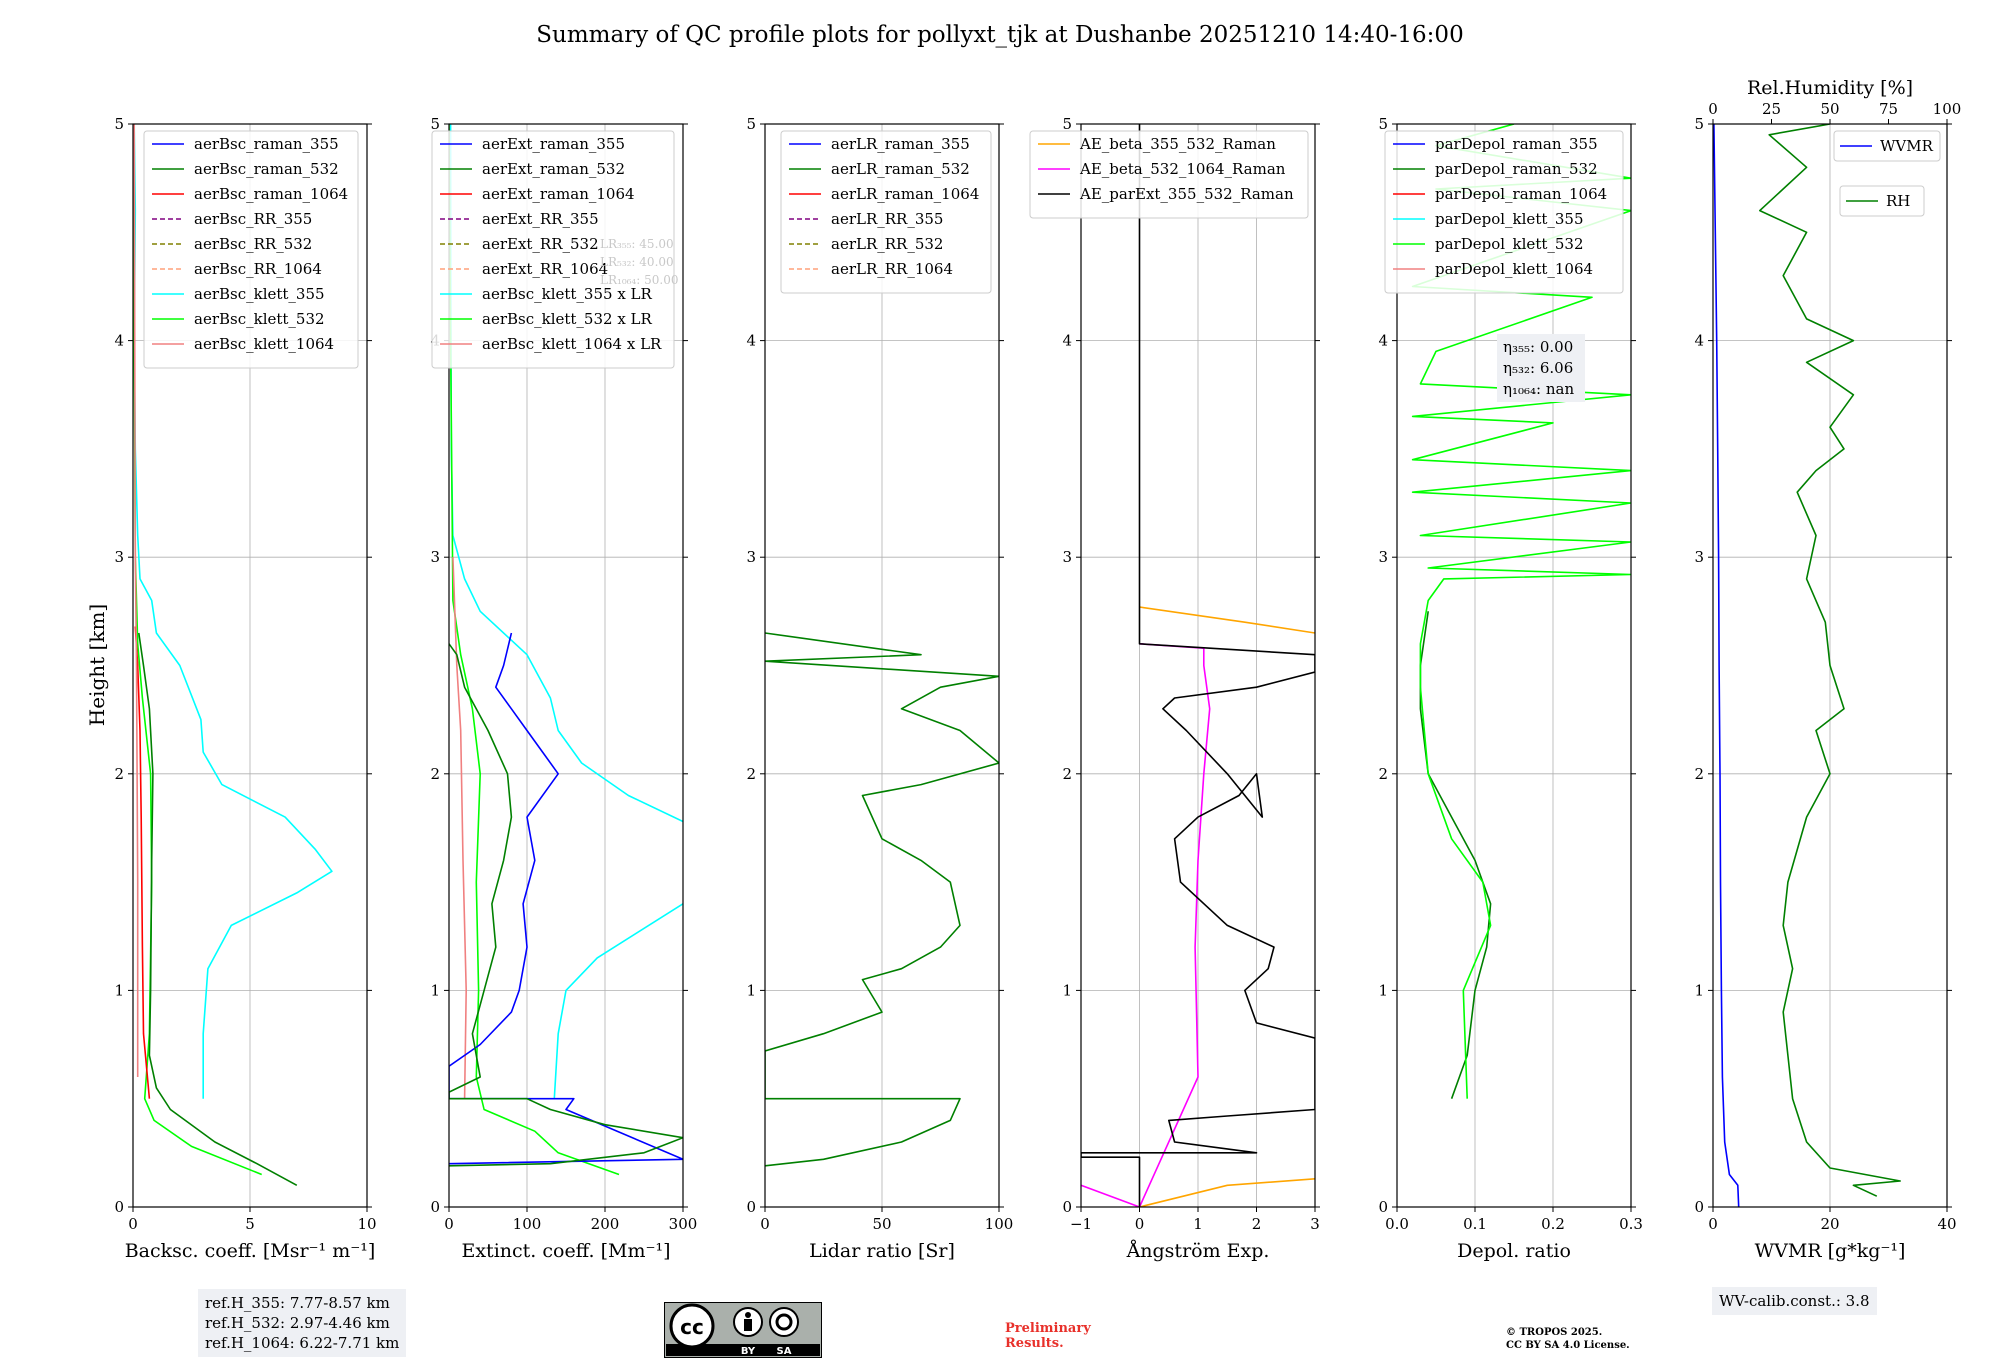  I want to click on series-line-aerbsc-klett-355-x-lr, so click(618, 1001).